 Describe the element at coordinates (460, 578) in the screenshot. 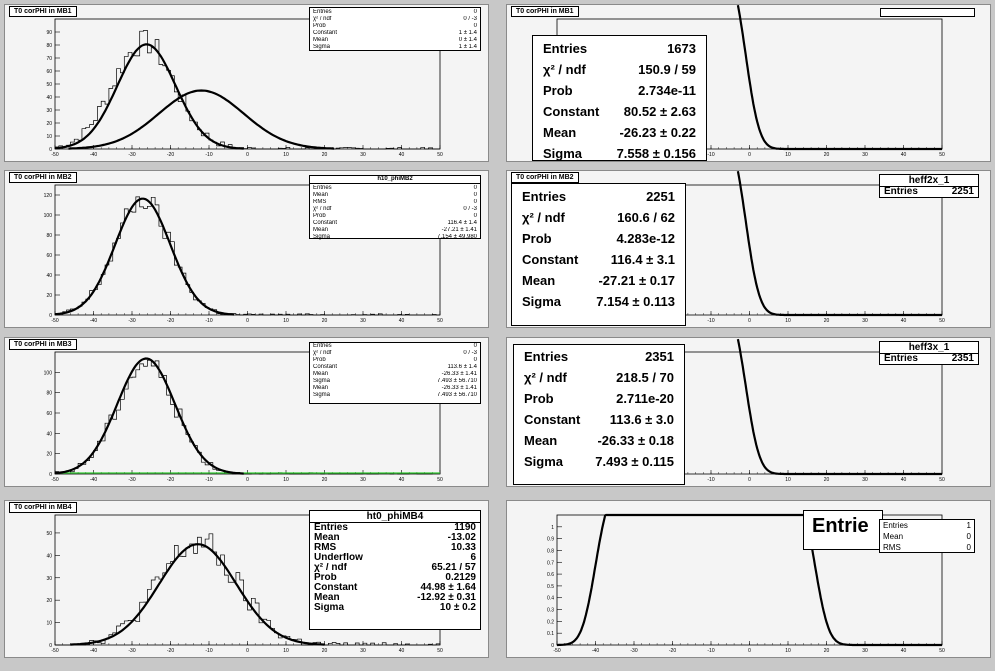

I see `stat-value: 0.2129` at that location.